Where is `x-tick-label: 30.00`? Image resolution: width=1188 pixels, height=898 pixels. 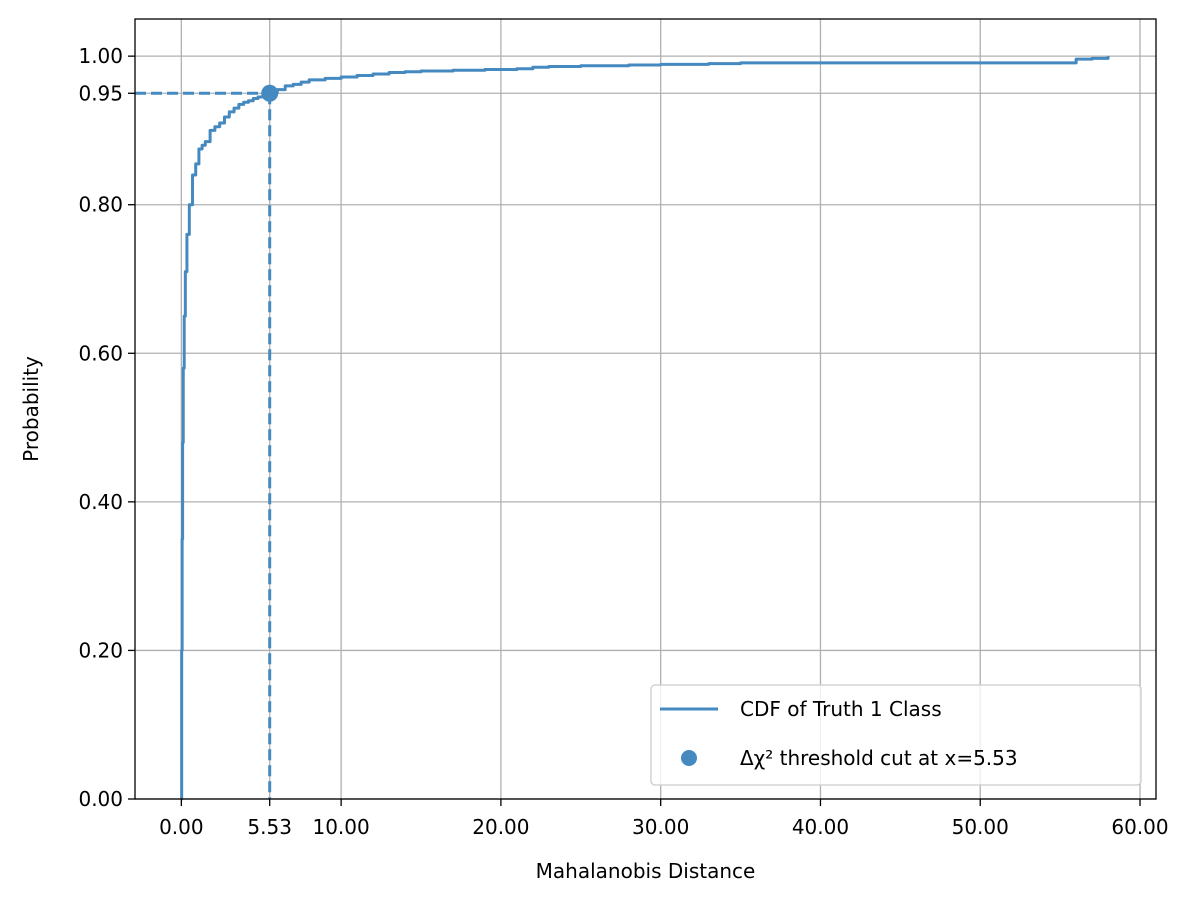
x-tick-label: 30.00 is located at coordinates (660, 827).